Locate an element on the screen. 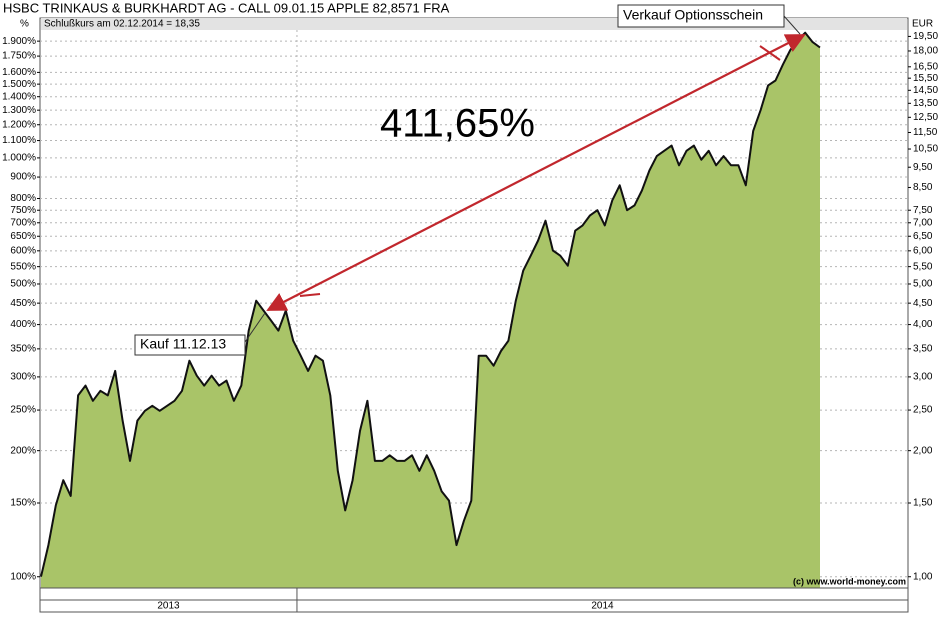 The width and height of the screenshot is (940, 617). y-tick-label: 200% is located at coordinates (23, 450).